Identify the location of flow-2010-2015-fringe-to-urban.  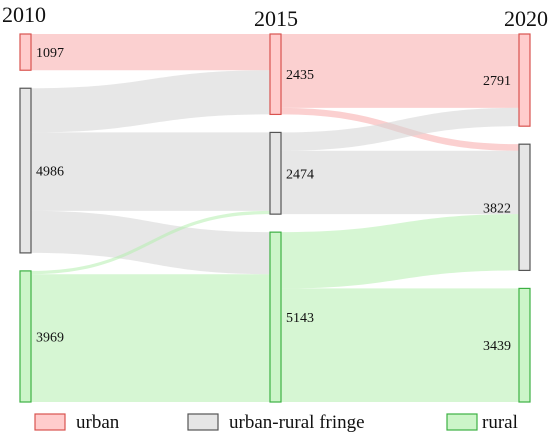
(150, 101).